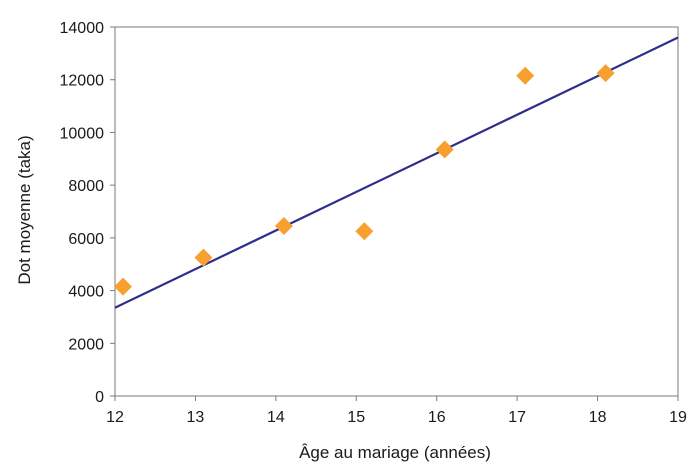 This screenshot has height=463, width=691. What do you see at coordinates (678, 417) in the screenshot?
I see `x-tick-label: 19` at bounding box center [678, 417].